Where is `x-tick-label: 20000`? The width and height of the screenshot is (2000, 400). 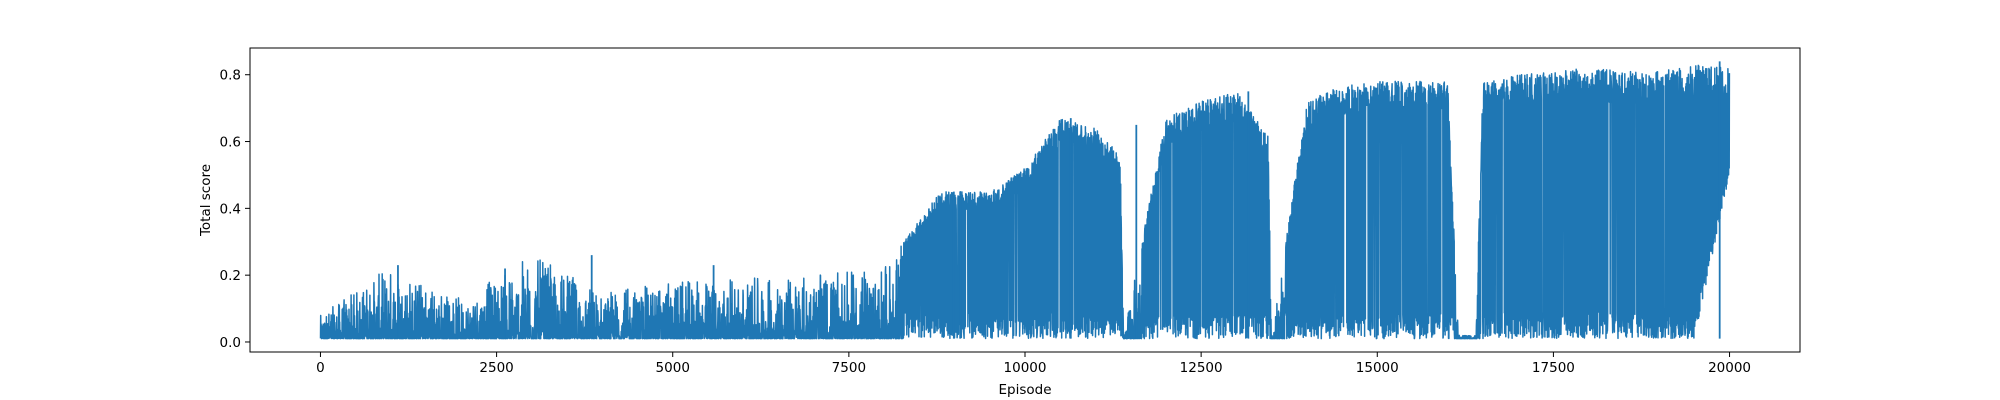 x-tick-label: 20000 is located at coordinates (1729, 368).